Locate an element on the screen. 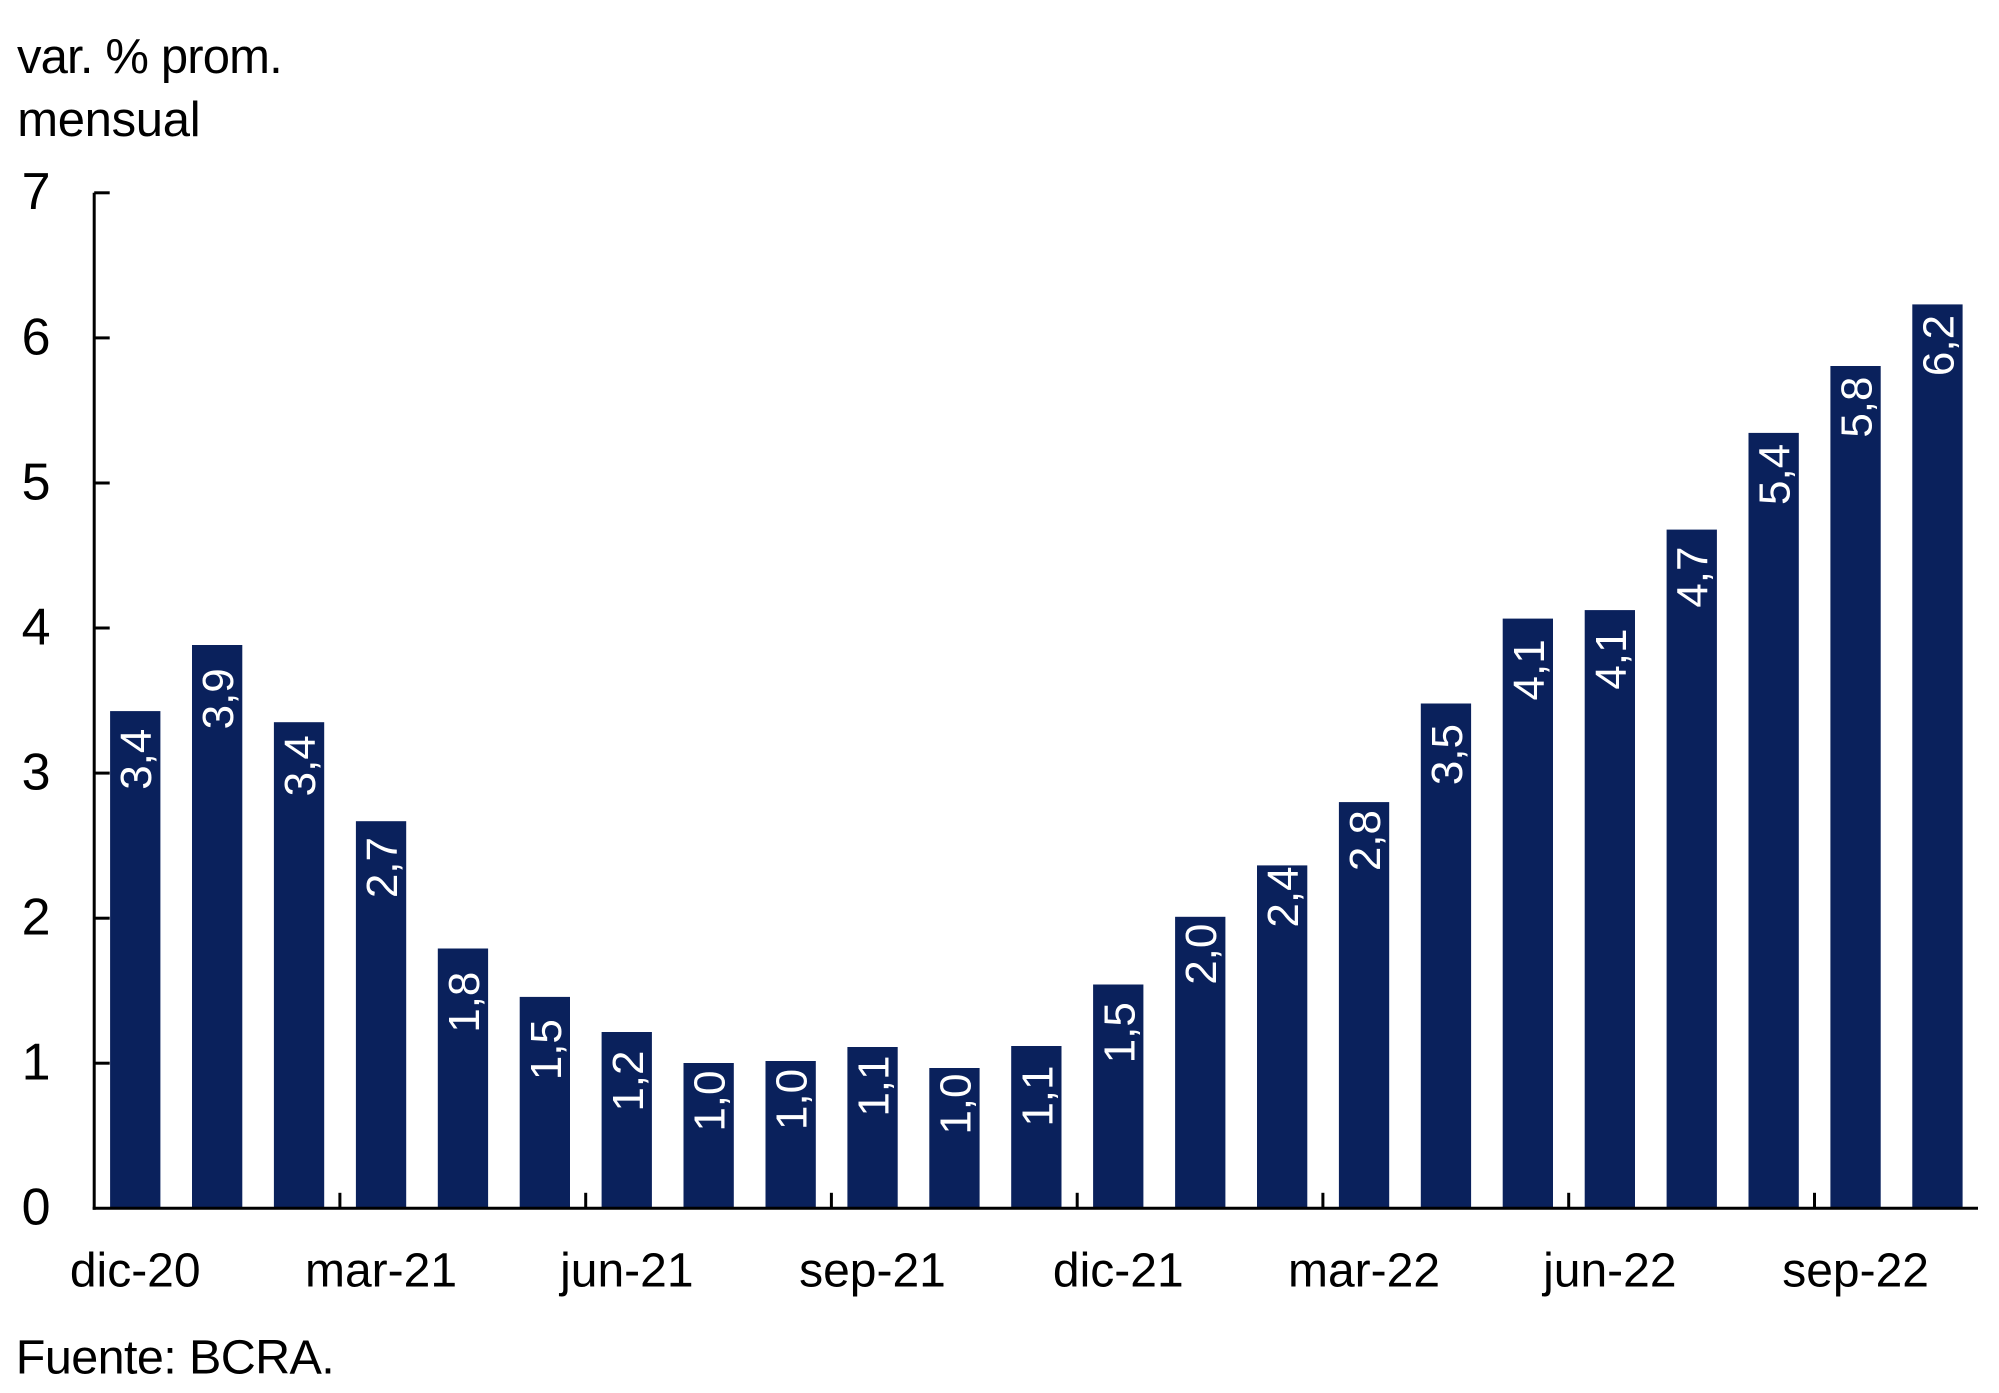  svg-text: 5 is located at coordinates (36, 482).